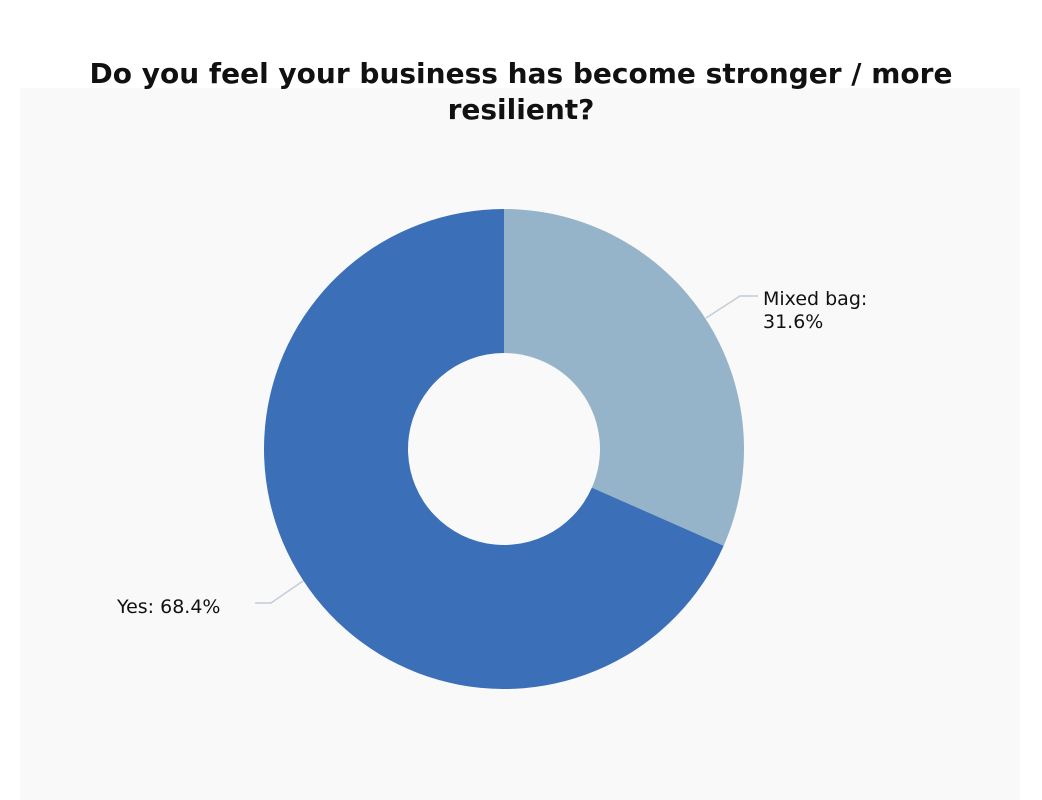 The height and width of the screenshot is (800, 1042). Describe the element at coordinates (815, 299) in the screenshot. I see `label-mixed-bag-name: Mixed bag:` at that location.